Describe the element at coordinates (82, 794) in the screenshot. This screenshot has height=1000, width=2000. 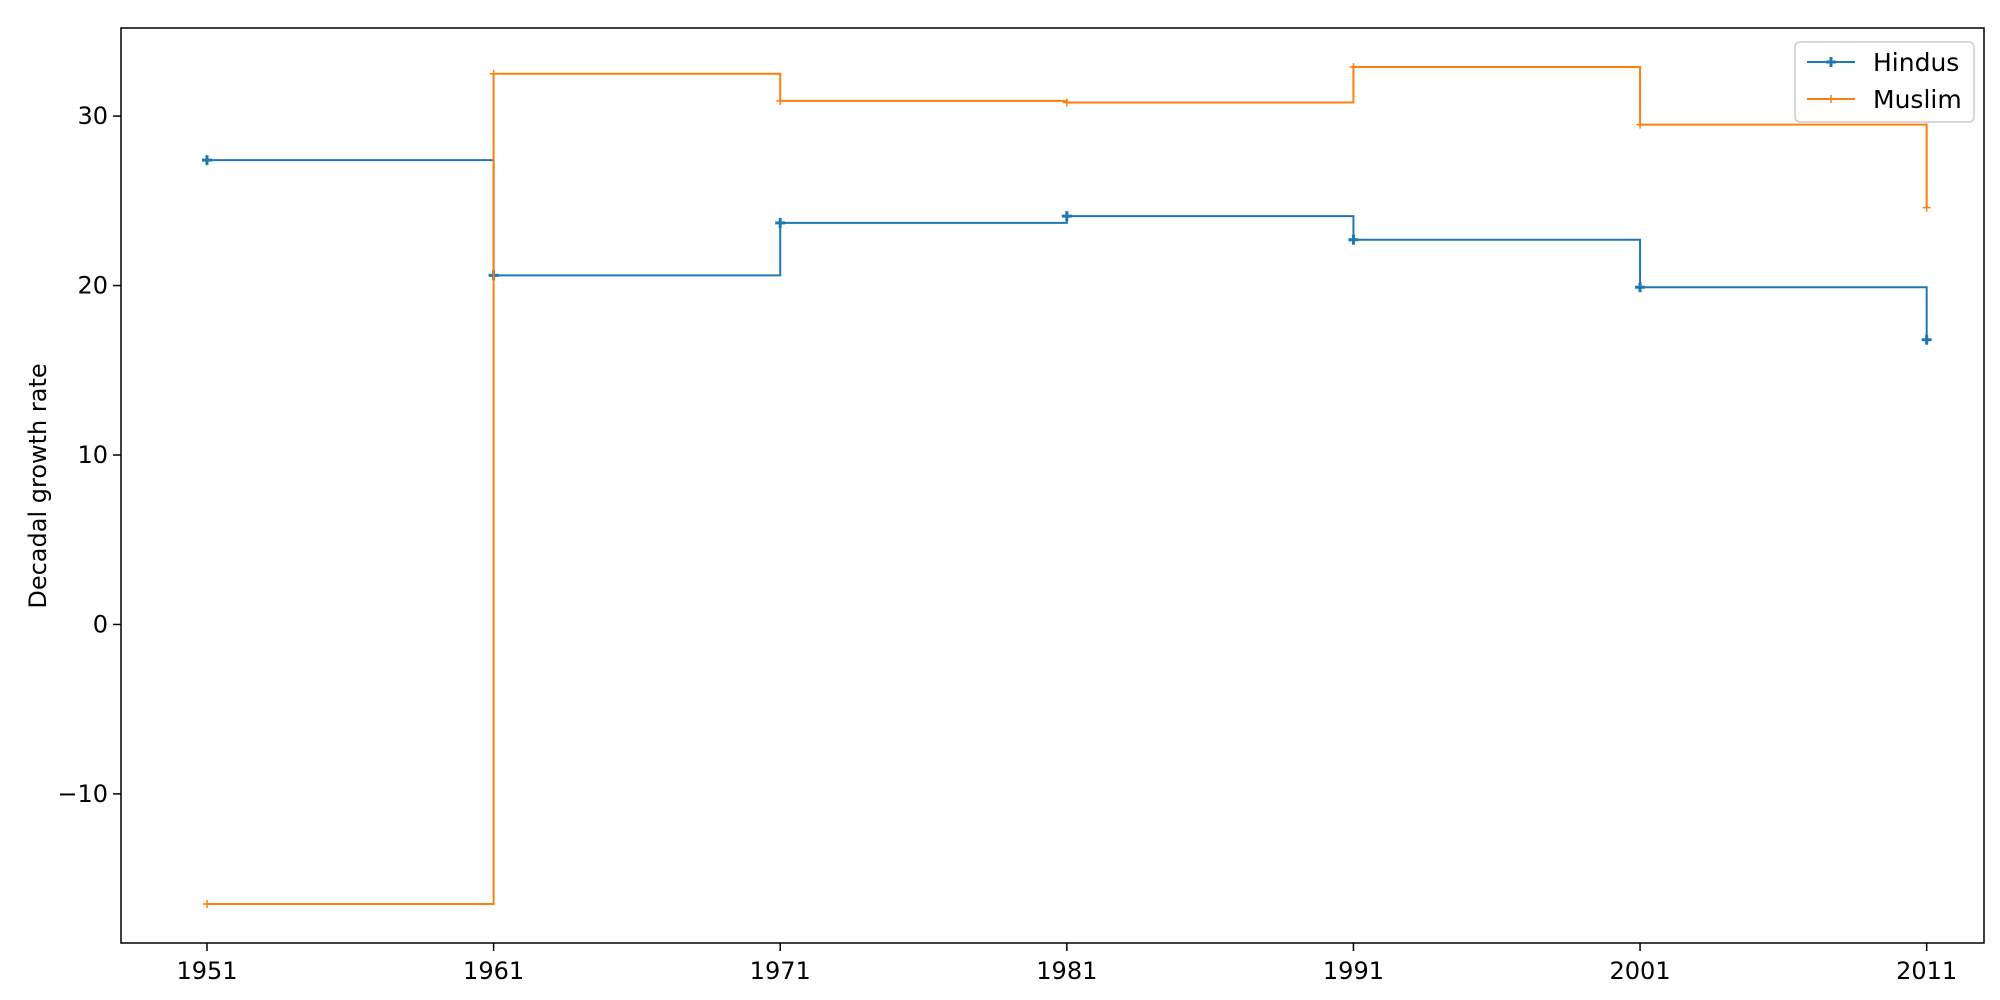
I see `y-tick-label: −10` at that location.